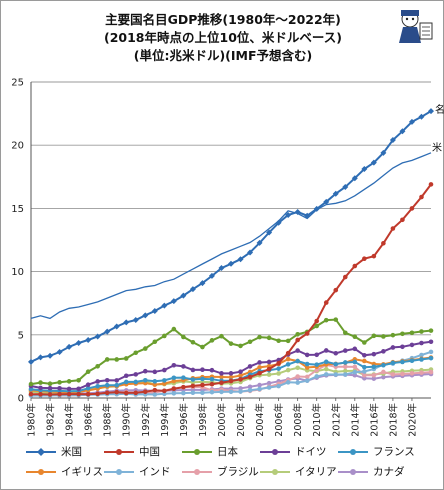  Describe the element at coordinates (149, 452) in the screenshot. I see `legend-label: 中国` at that location.